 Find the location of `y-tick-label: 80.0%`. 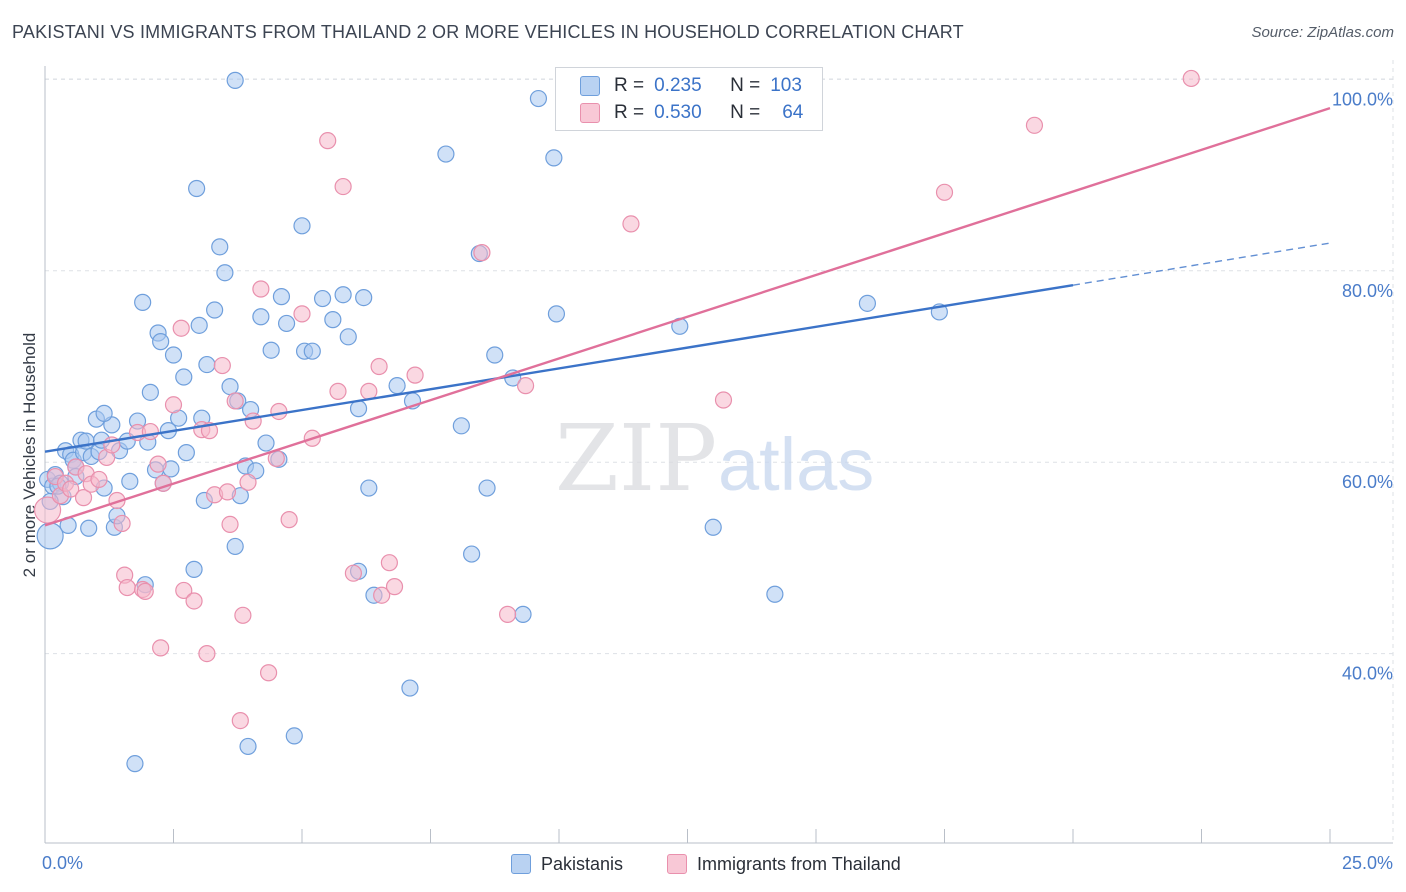

y-tick-label: 80.0% is located at coordinates (1367, 291).